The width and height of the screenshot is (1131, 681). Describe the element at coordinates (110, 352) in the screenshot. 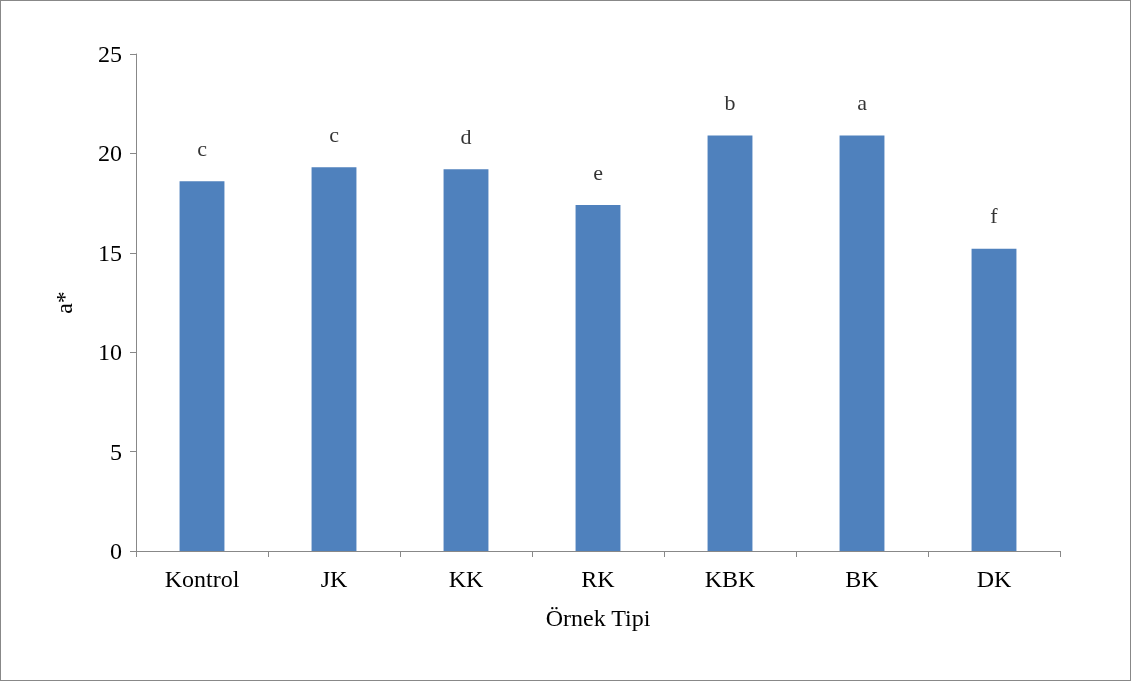

I see `y-tick-label: 10` at that location.